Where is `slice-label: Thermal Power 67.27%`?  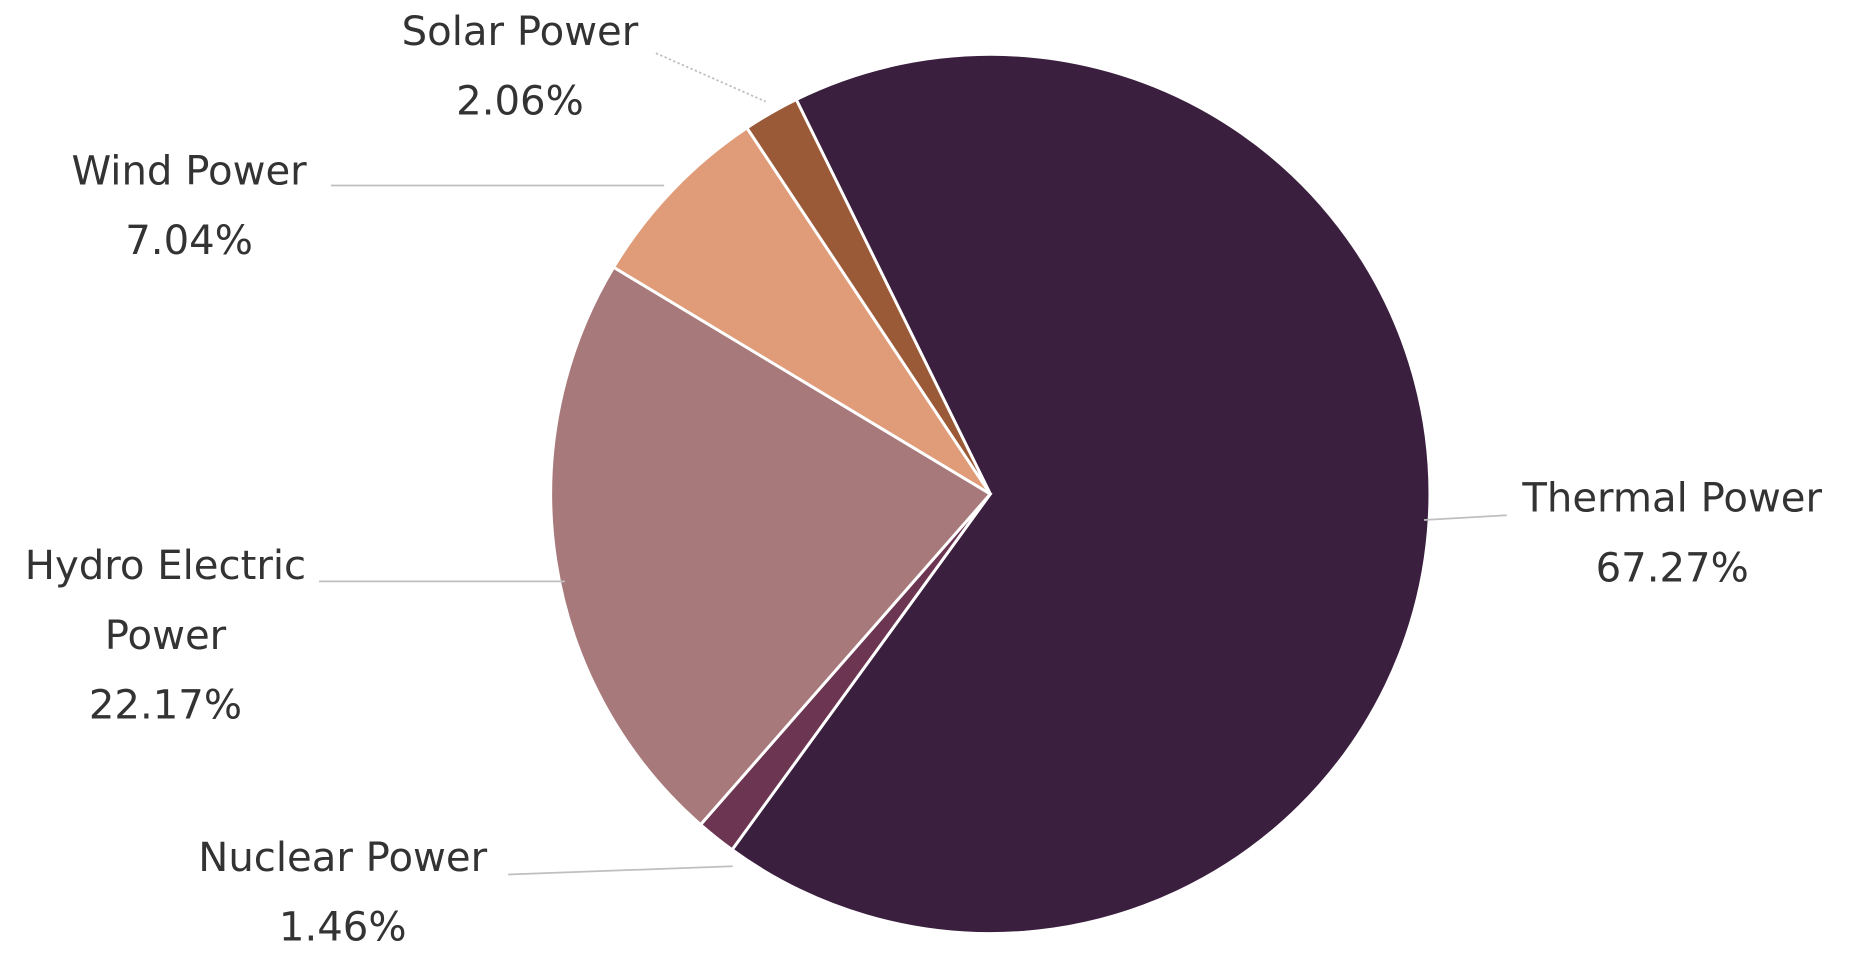 slice-label: Thermal Power 67.27% is located at coordinates (1668, 533).